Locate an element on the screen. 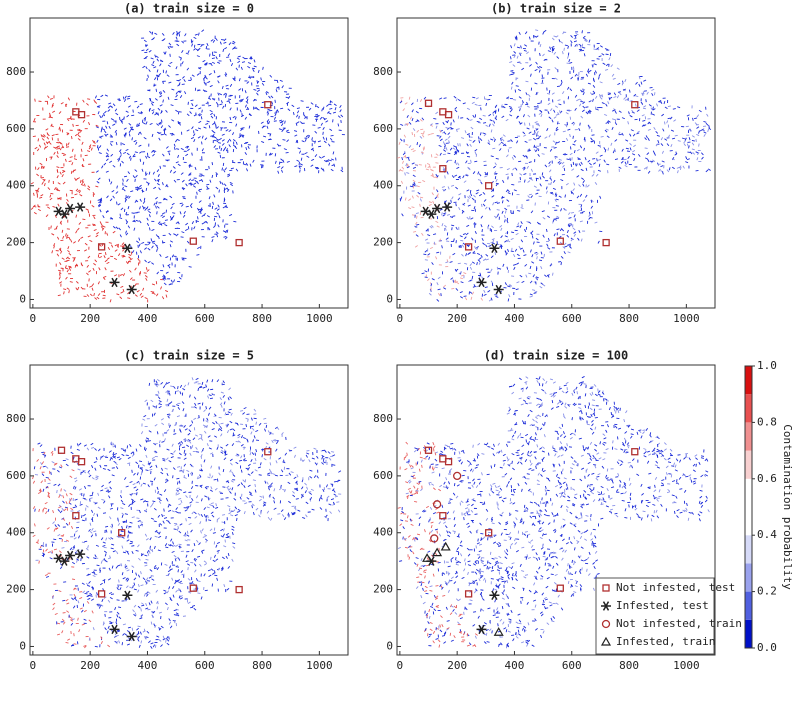  x-tick-label: 600 is located at coordinates (572, 318).